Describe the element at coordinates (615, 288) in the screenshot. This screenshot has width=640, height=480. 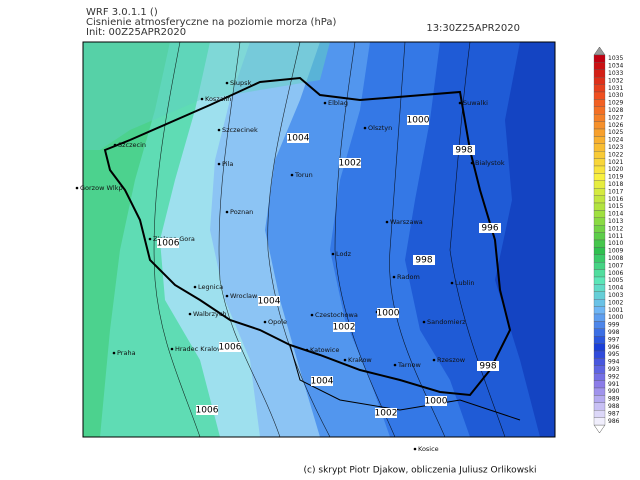
I see `colorbar-label: 1004` at that location.